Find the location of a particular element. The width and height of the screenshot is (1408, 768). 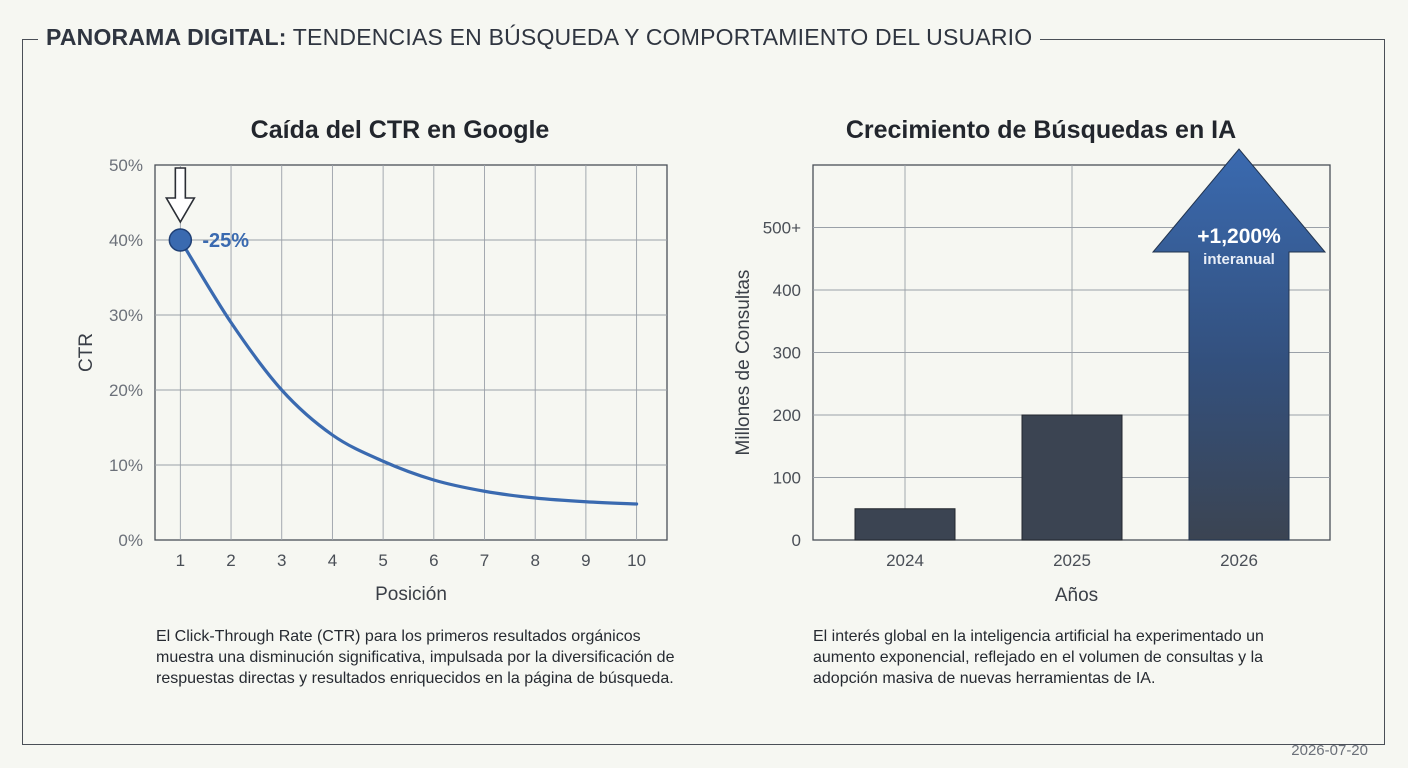

ai-y-tick-label: 200 is located at coordinates (787, 415).